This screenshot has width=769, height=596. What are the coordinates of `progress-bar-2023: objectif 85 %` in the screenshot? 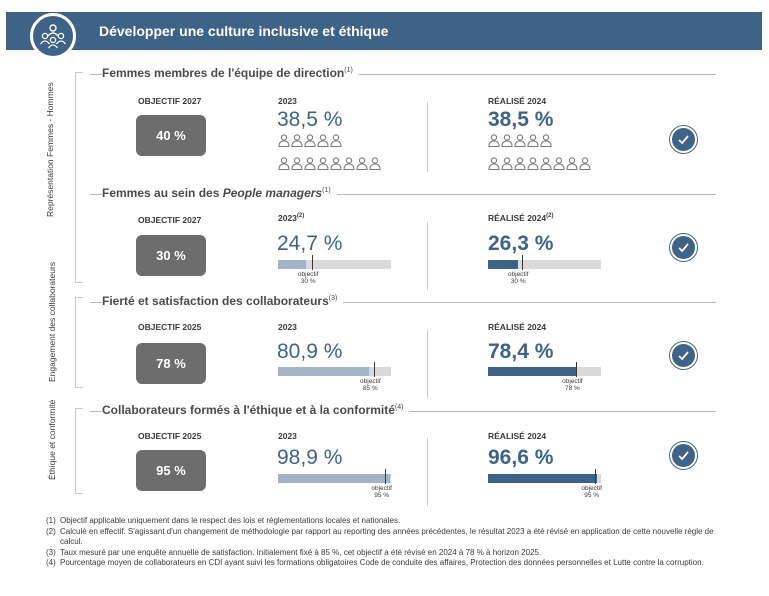 It's located at (334, 377).